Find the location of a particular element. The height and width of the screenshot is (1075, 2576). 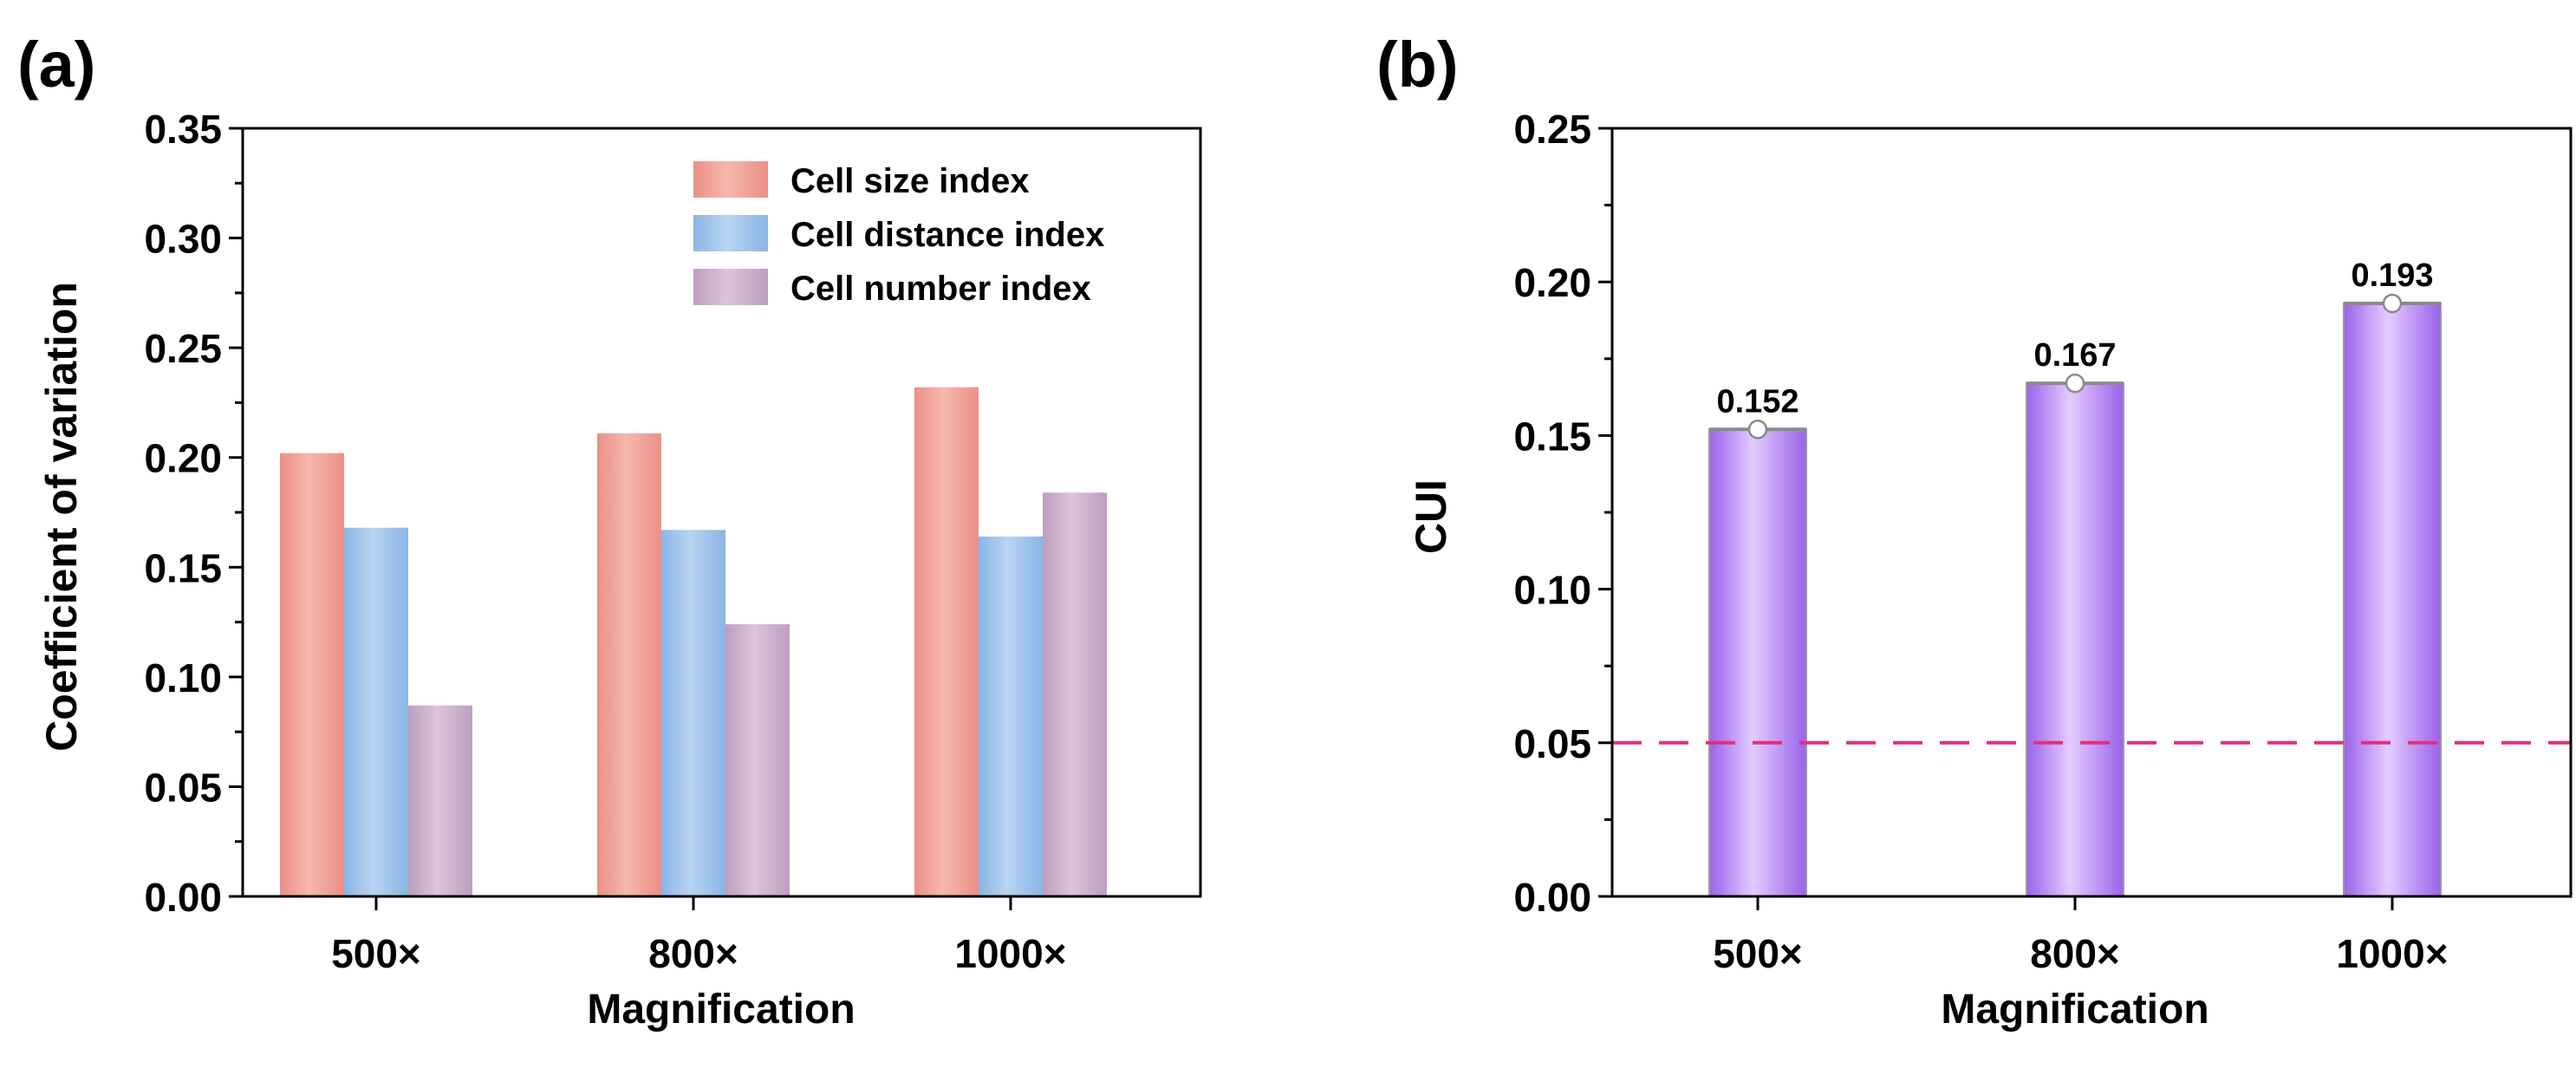

panel-a-y-axis-title: Coefficient of variation is located at coordinates (61, 517).